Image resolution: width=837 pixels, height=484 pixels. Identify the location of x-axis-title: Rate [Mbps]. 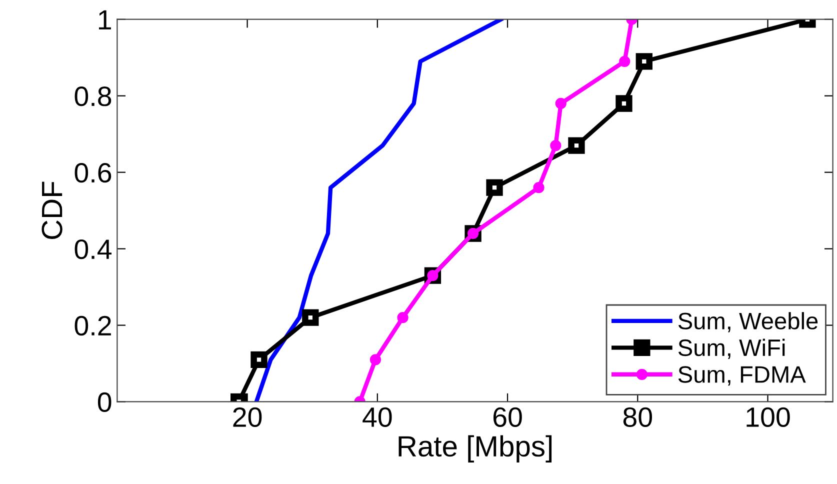
(475, 448).